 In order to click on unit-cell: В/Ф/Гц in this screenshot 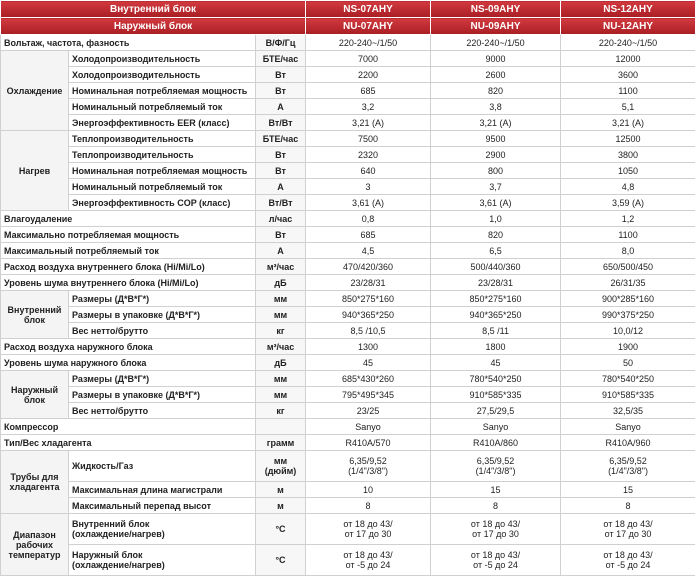, I will do `click(280, 42)`.